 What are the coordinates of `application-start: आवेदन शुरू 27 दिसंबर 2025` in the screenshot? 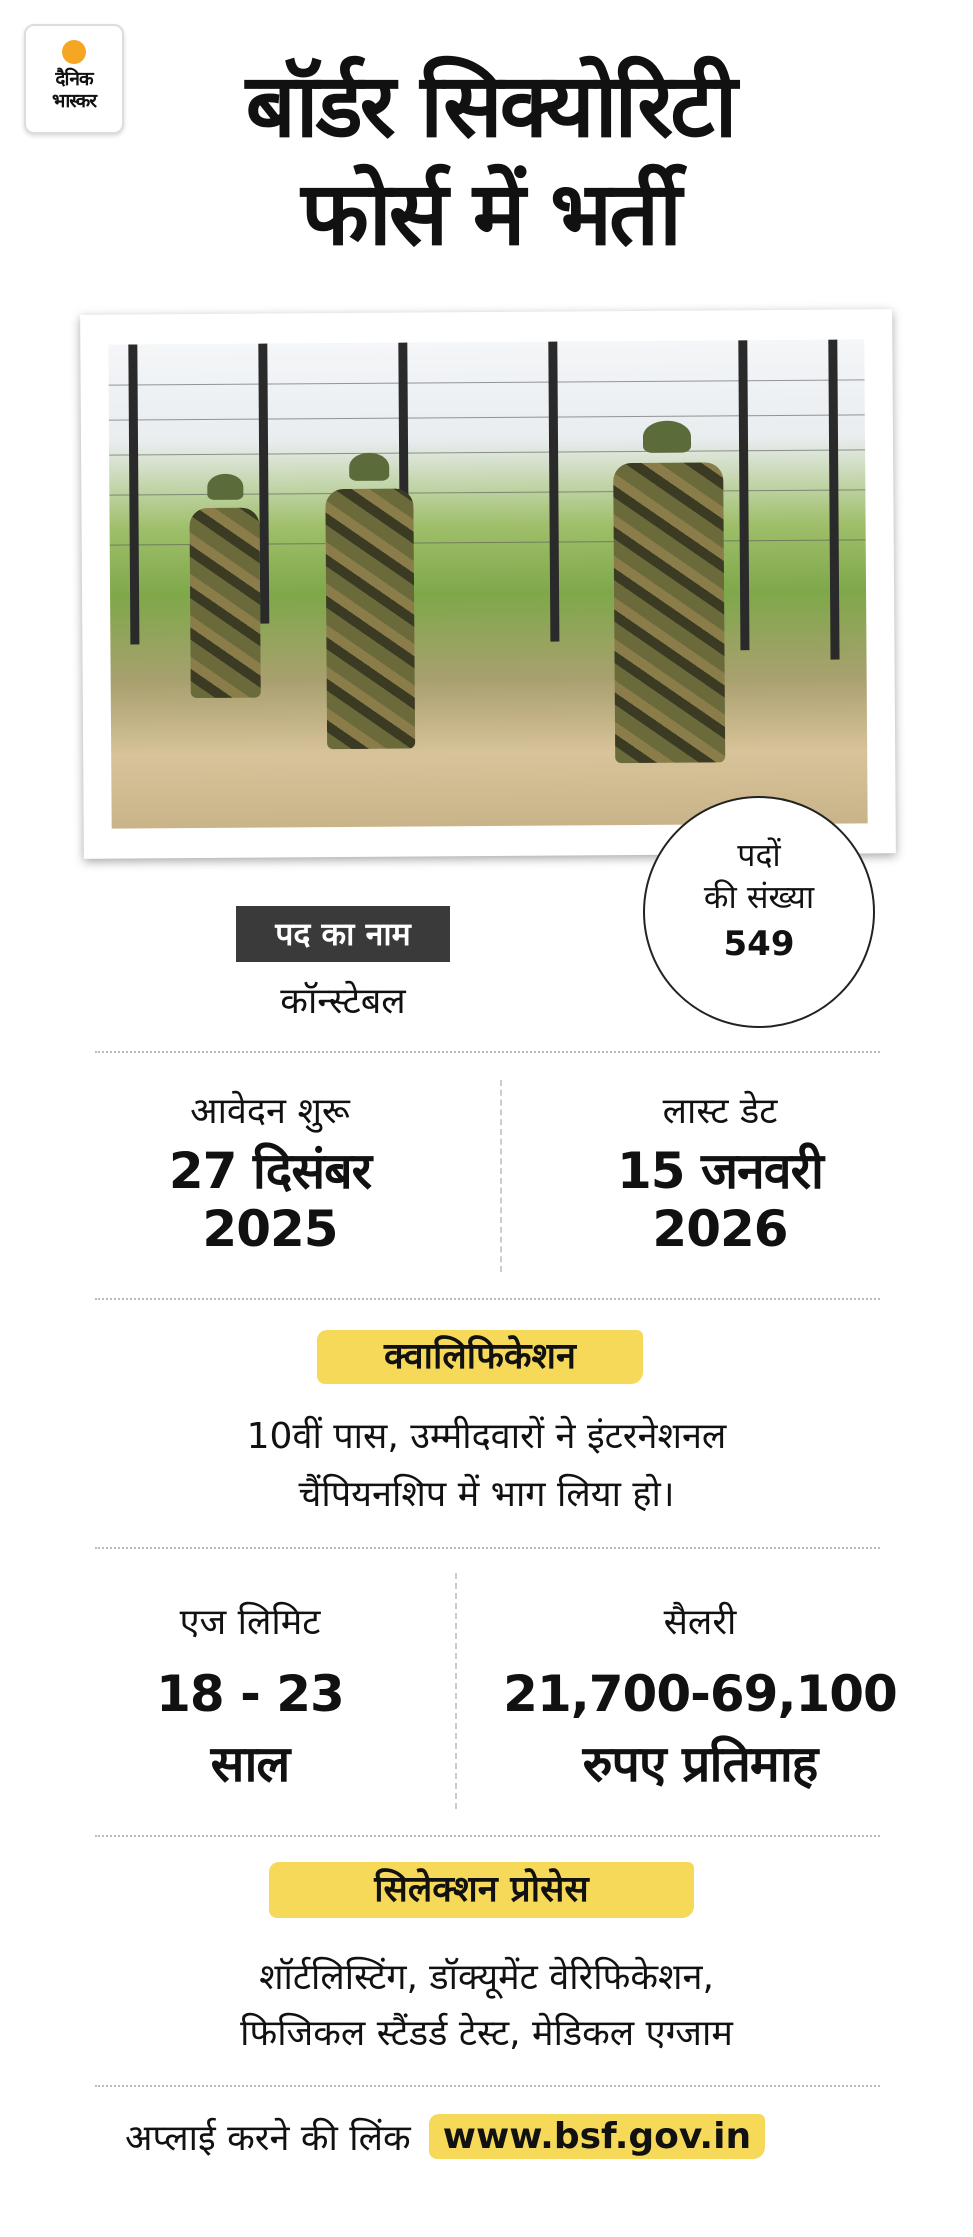 It's located at (270, 1174).